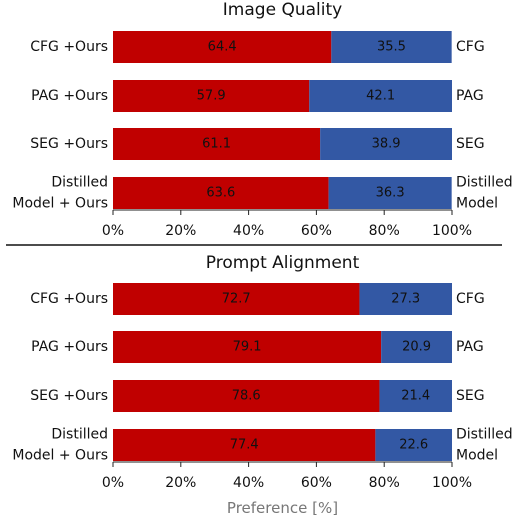  I want to click on baseline-value-label-1: 27.3, so click(405, 299).